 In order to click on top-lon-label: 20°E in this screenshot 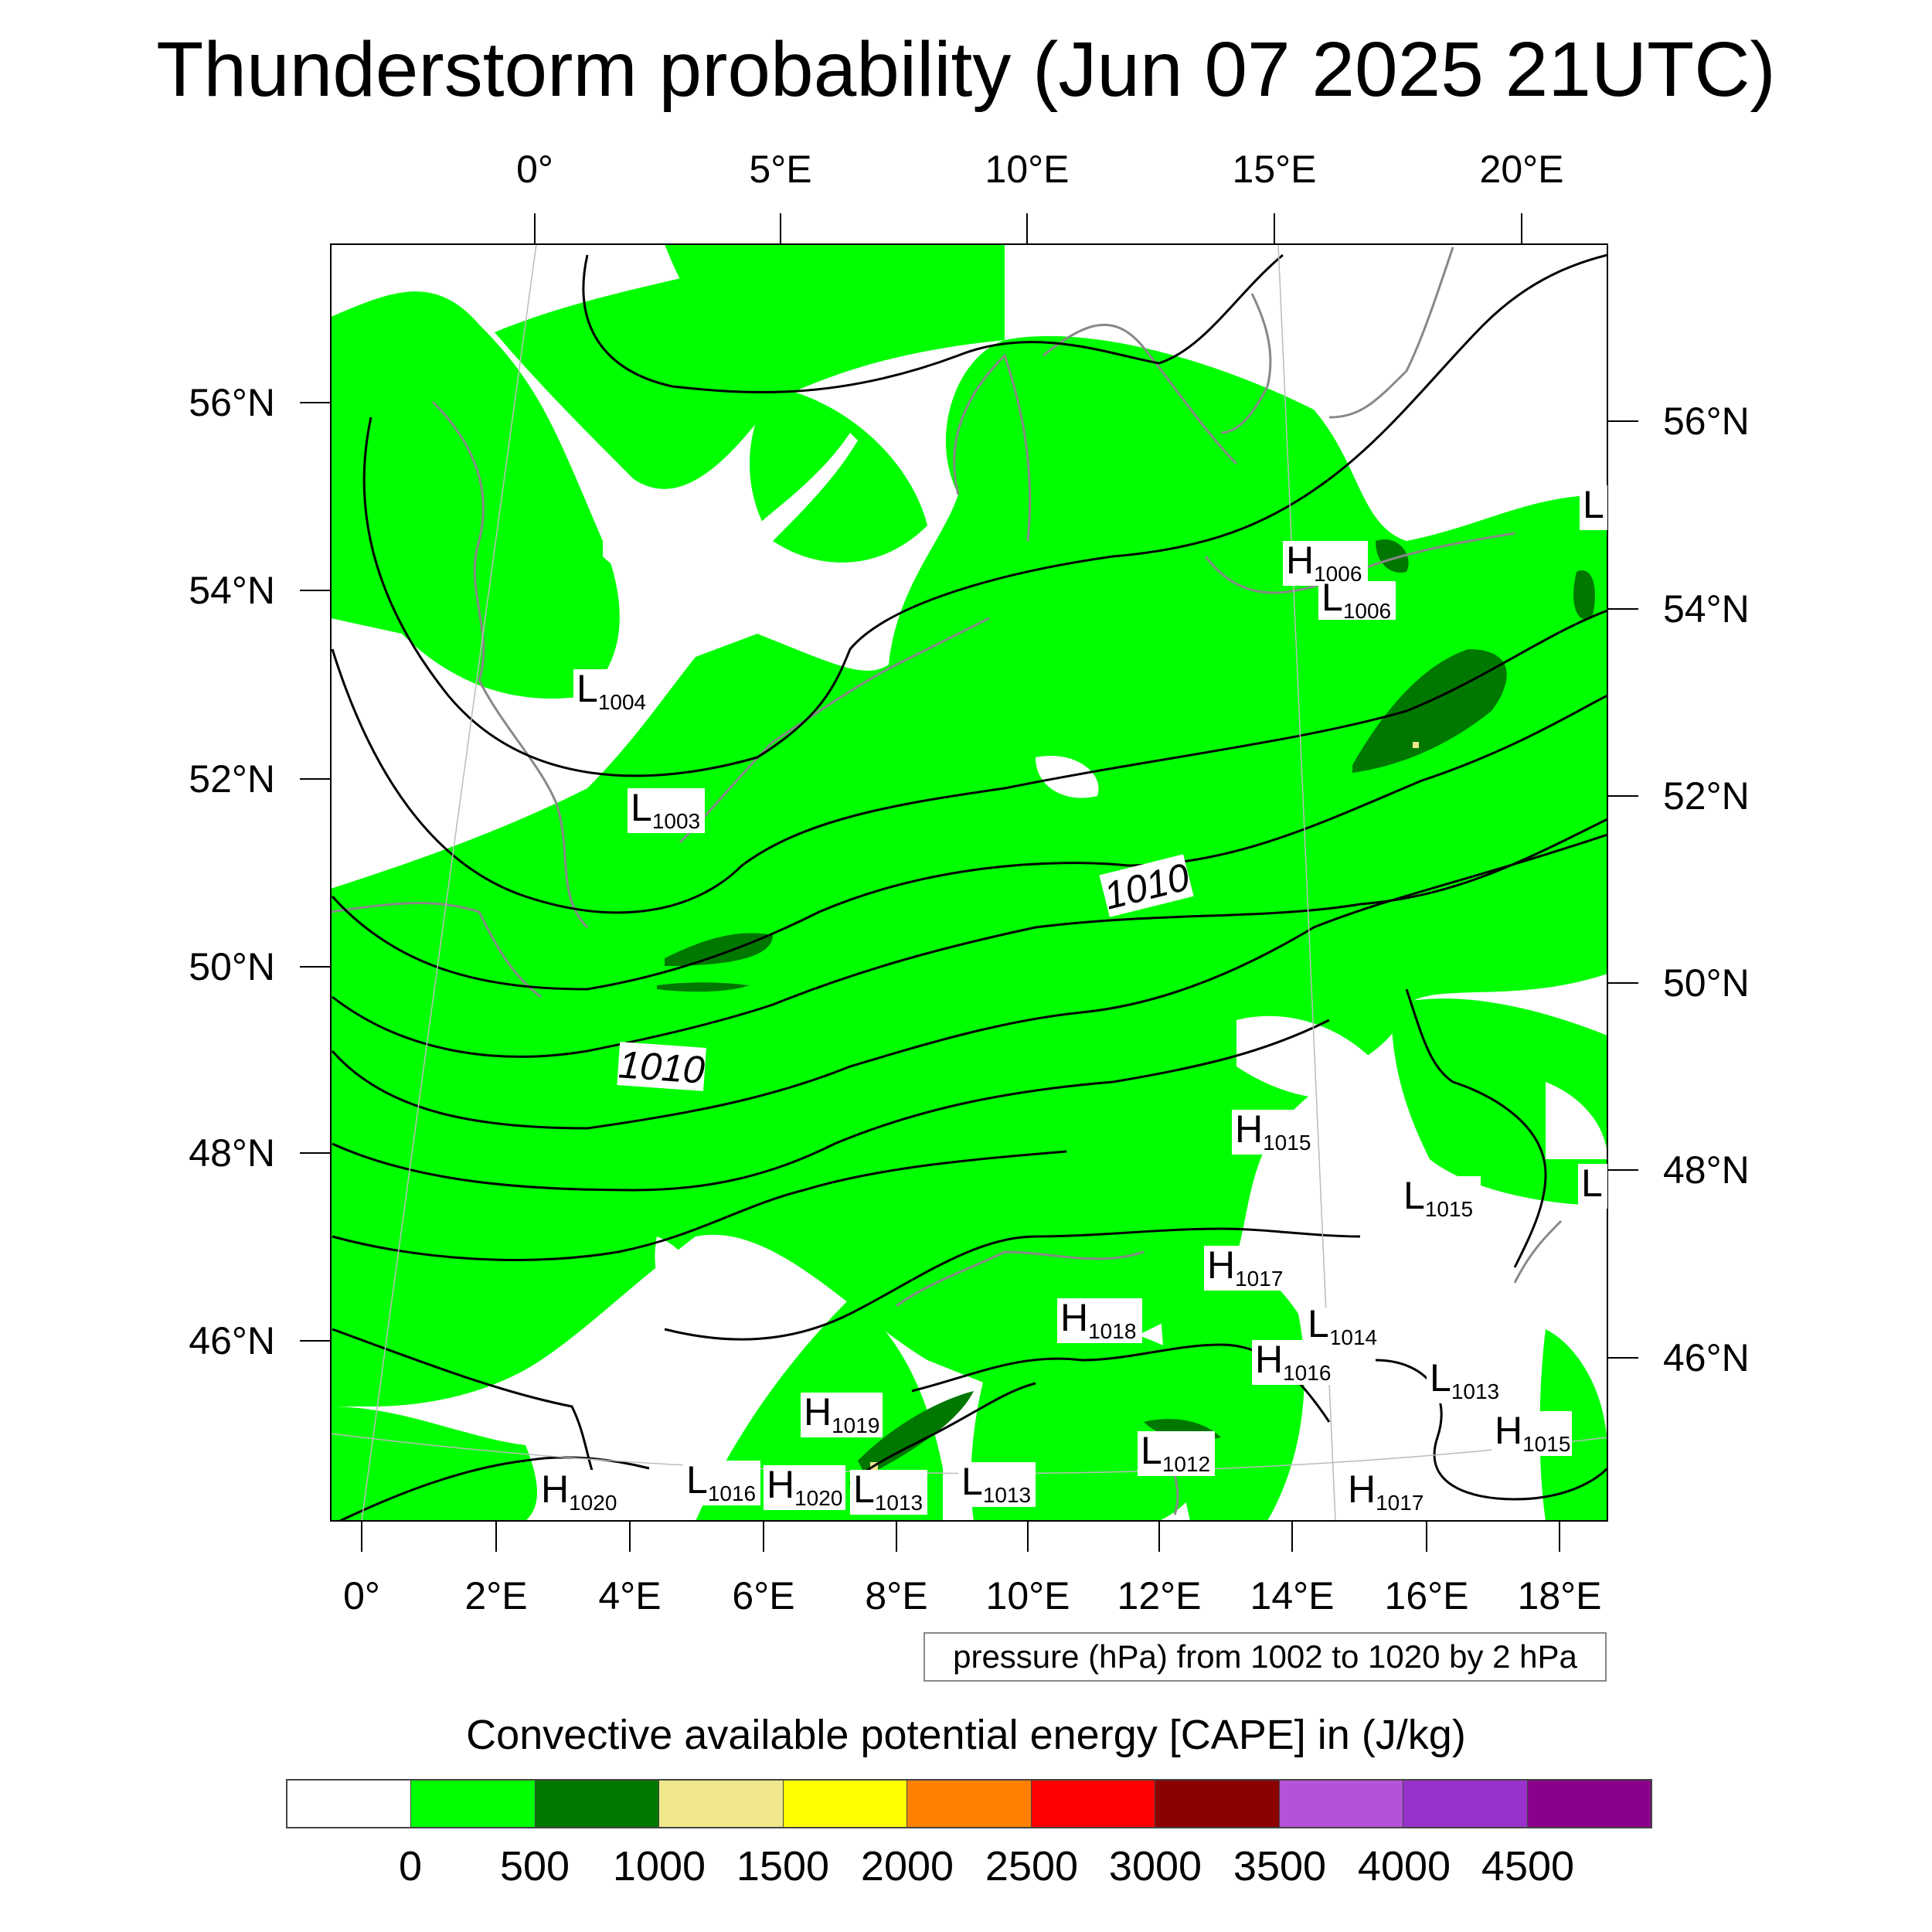, I will do `click(1522, 169)`.